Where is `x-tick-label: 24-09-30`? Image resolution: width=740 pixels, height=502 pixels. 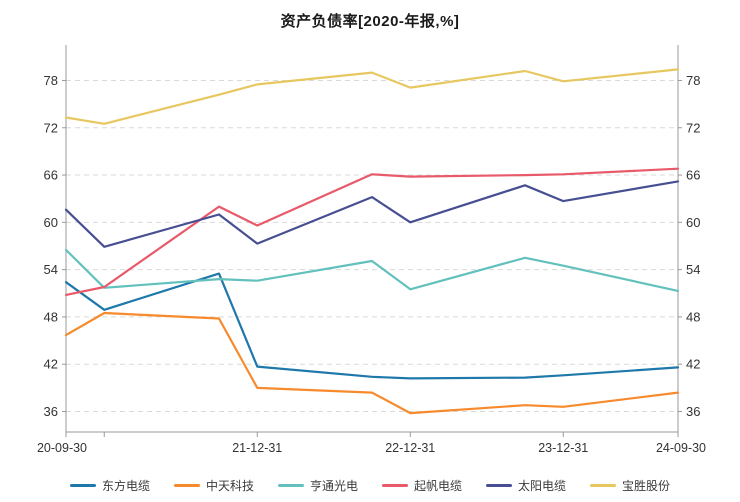
x-tick-label: 24-09-30 is located at coordinates (681, 448).